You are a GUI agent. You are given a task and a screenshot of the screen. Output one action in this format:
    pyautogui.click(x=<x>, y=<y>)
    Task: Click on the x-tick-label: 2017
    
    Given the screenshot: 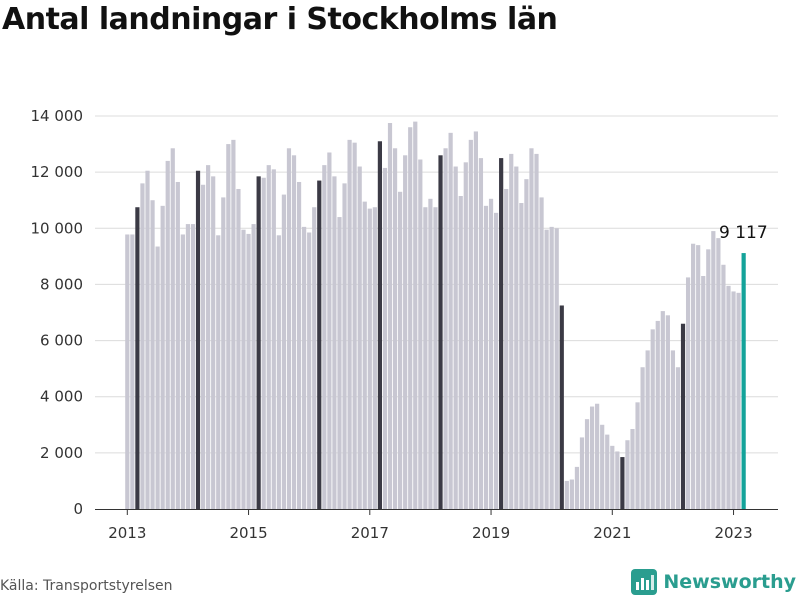 What is the action you would take?
    pyautogui.click(x=370, y=533)
    